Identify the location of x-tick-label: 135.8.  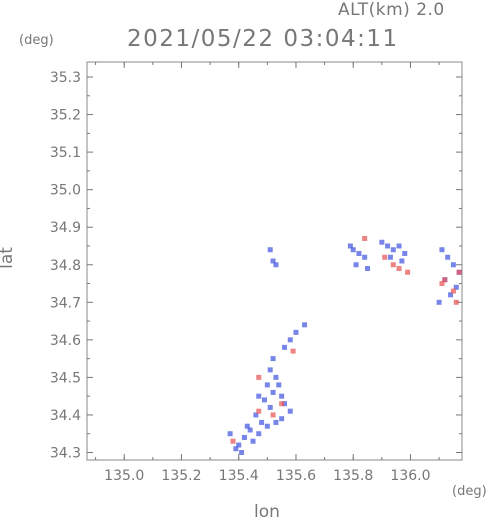
(353, 476).